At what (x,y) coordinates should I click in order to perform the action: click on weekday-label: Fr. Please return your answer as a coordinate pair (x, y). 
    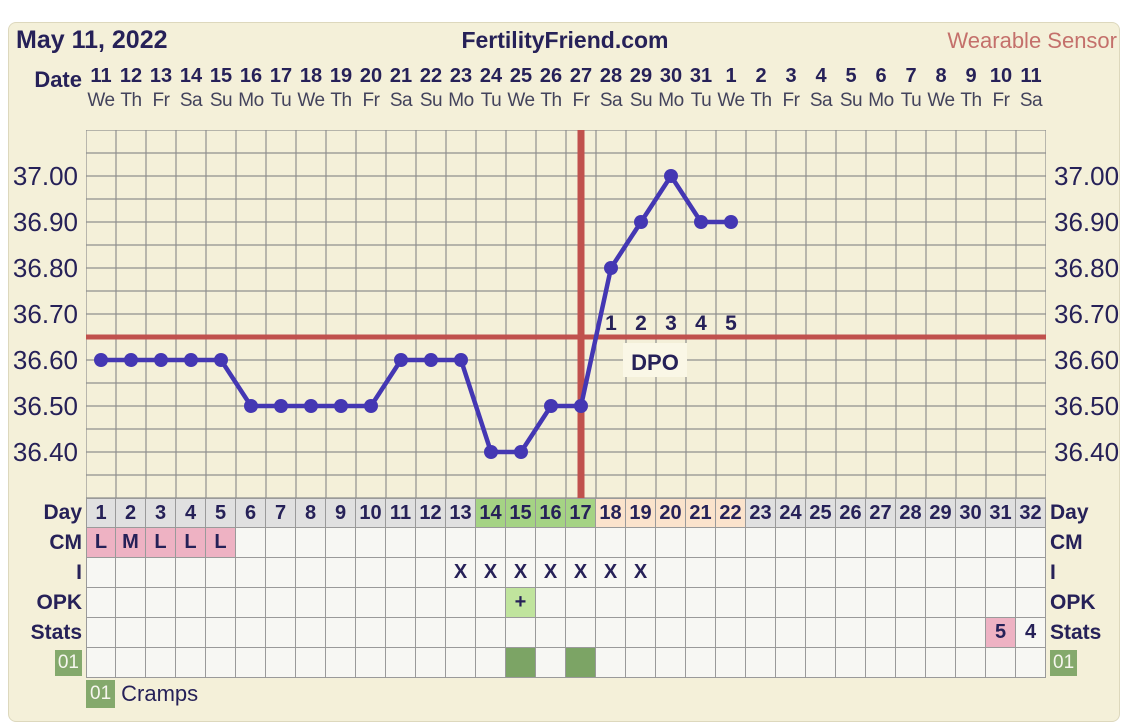
    Looking at the image, I should click on (1001, 100).